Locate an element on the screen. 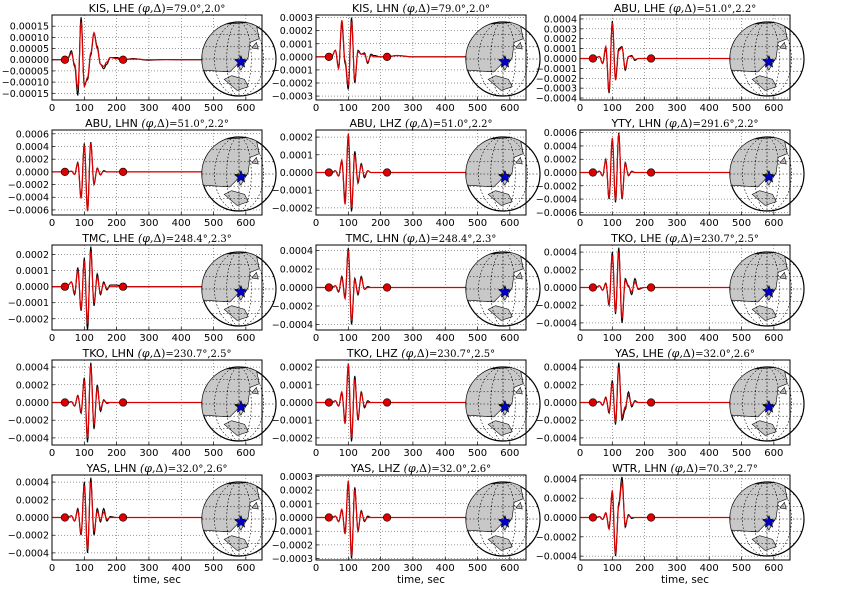 This screenshot has height=595, width=842. x-axis-label: time, sec is located at coordinates (157, 580).